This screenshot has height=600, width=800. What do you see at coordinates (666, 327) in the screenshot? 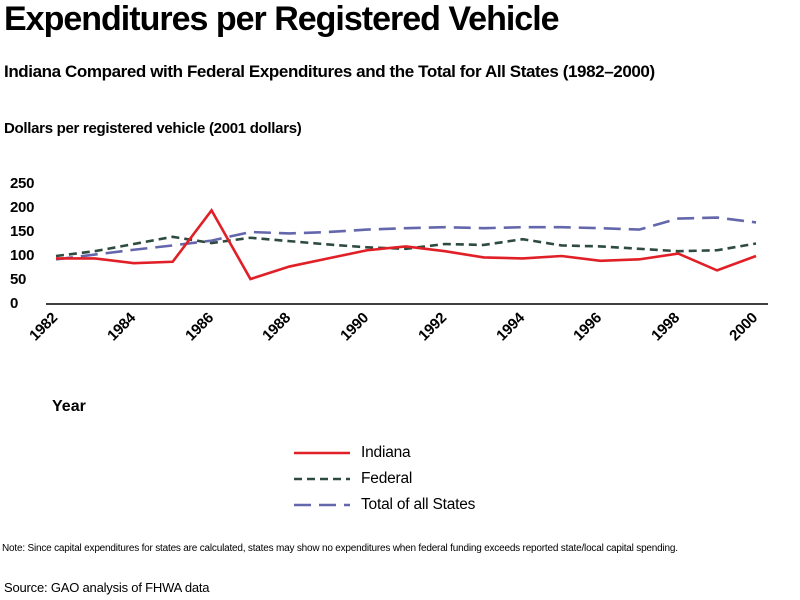
I see `x-tick-label: 1998` at bounding box center [666, 327].